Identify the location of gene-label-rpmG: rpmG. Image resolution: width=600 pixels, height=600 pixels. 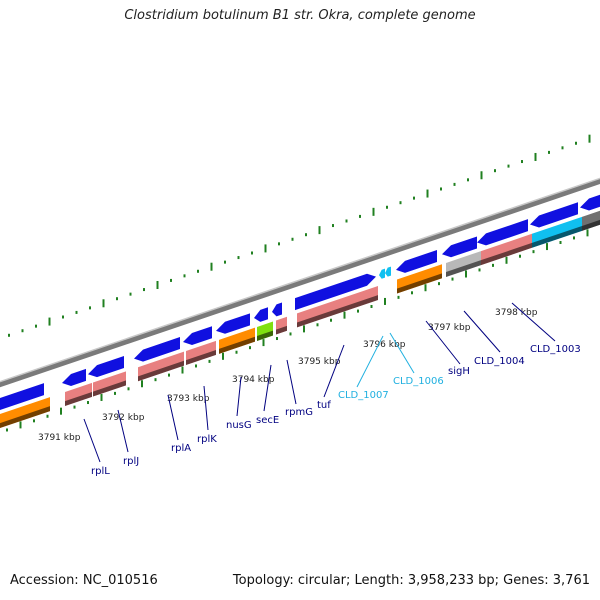
(299, 412).